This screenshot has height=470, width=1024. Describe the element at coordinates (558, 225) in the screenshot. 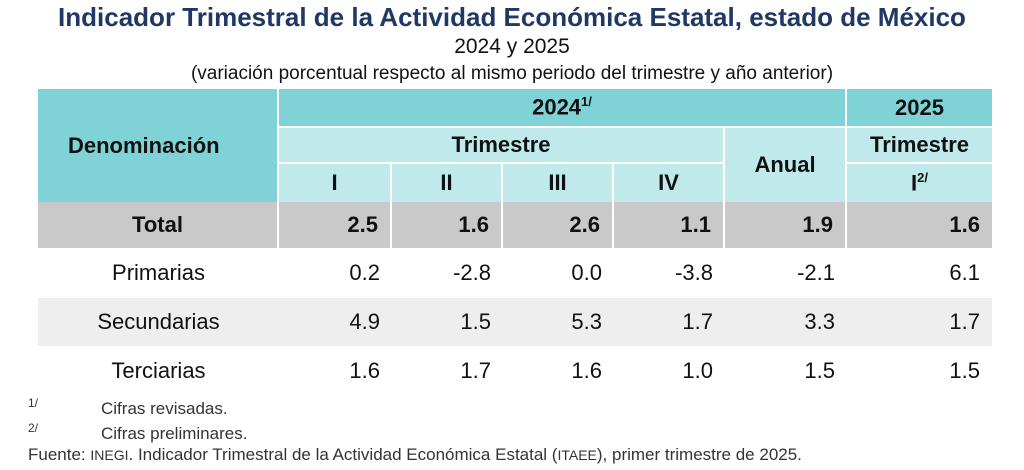

I see `cell-value: 2.6` at that location.